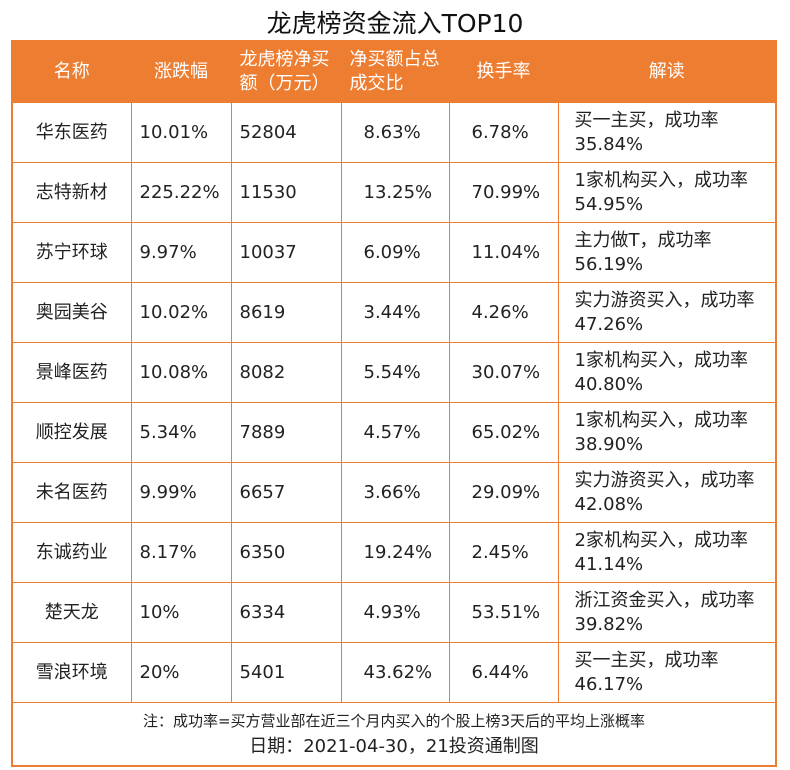 This screenshot has height=770, width=790. Describe the element at coordinates (667, 192) in the screenshot. I see `table-cell: 1家机构买入，成功率54.95%` at that location.